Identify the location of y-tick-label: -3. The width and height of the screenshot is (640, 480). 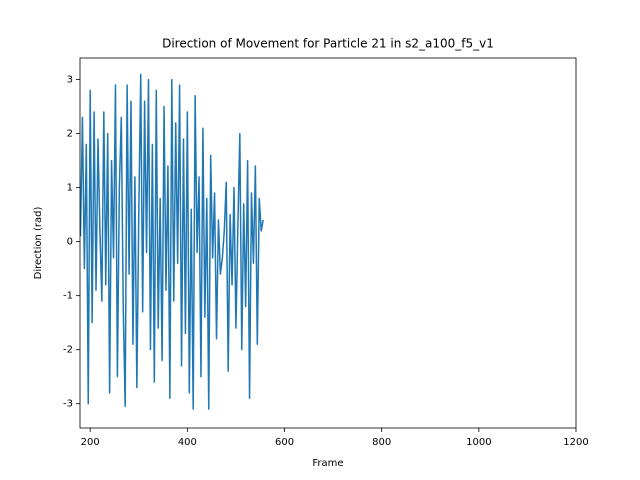
(68, 404).